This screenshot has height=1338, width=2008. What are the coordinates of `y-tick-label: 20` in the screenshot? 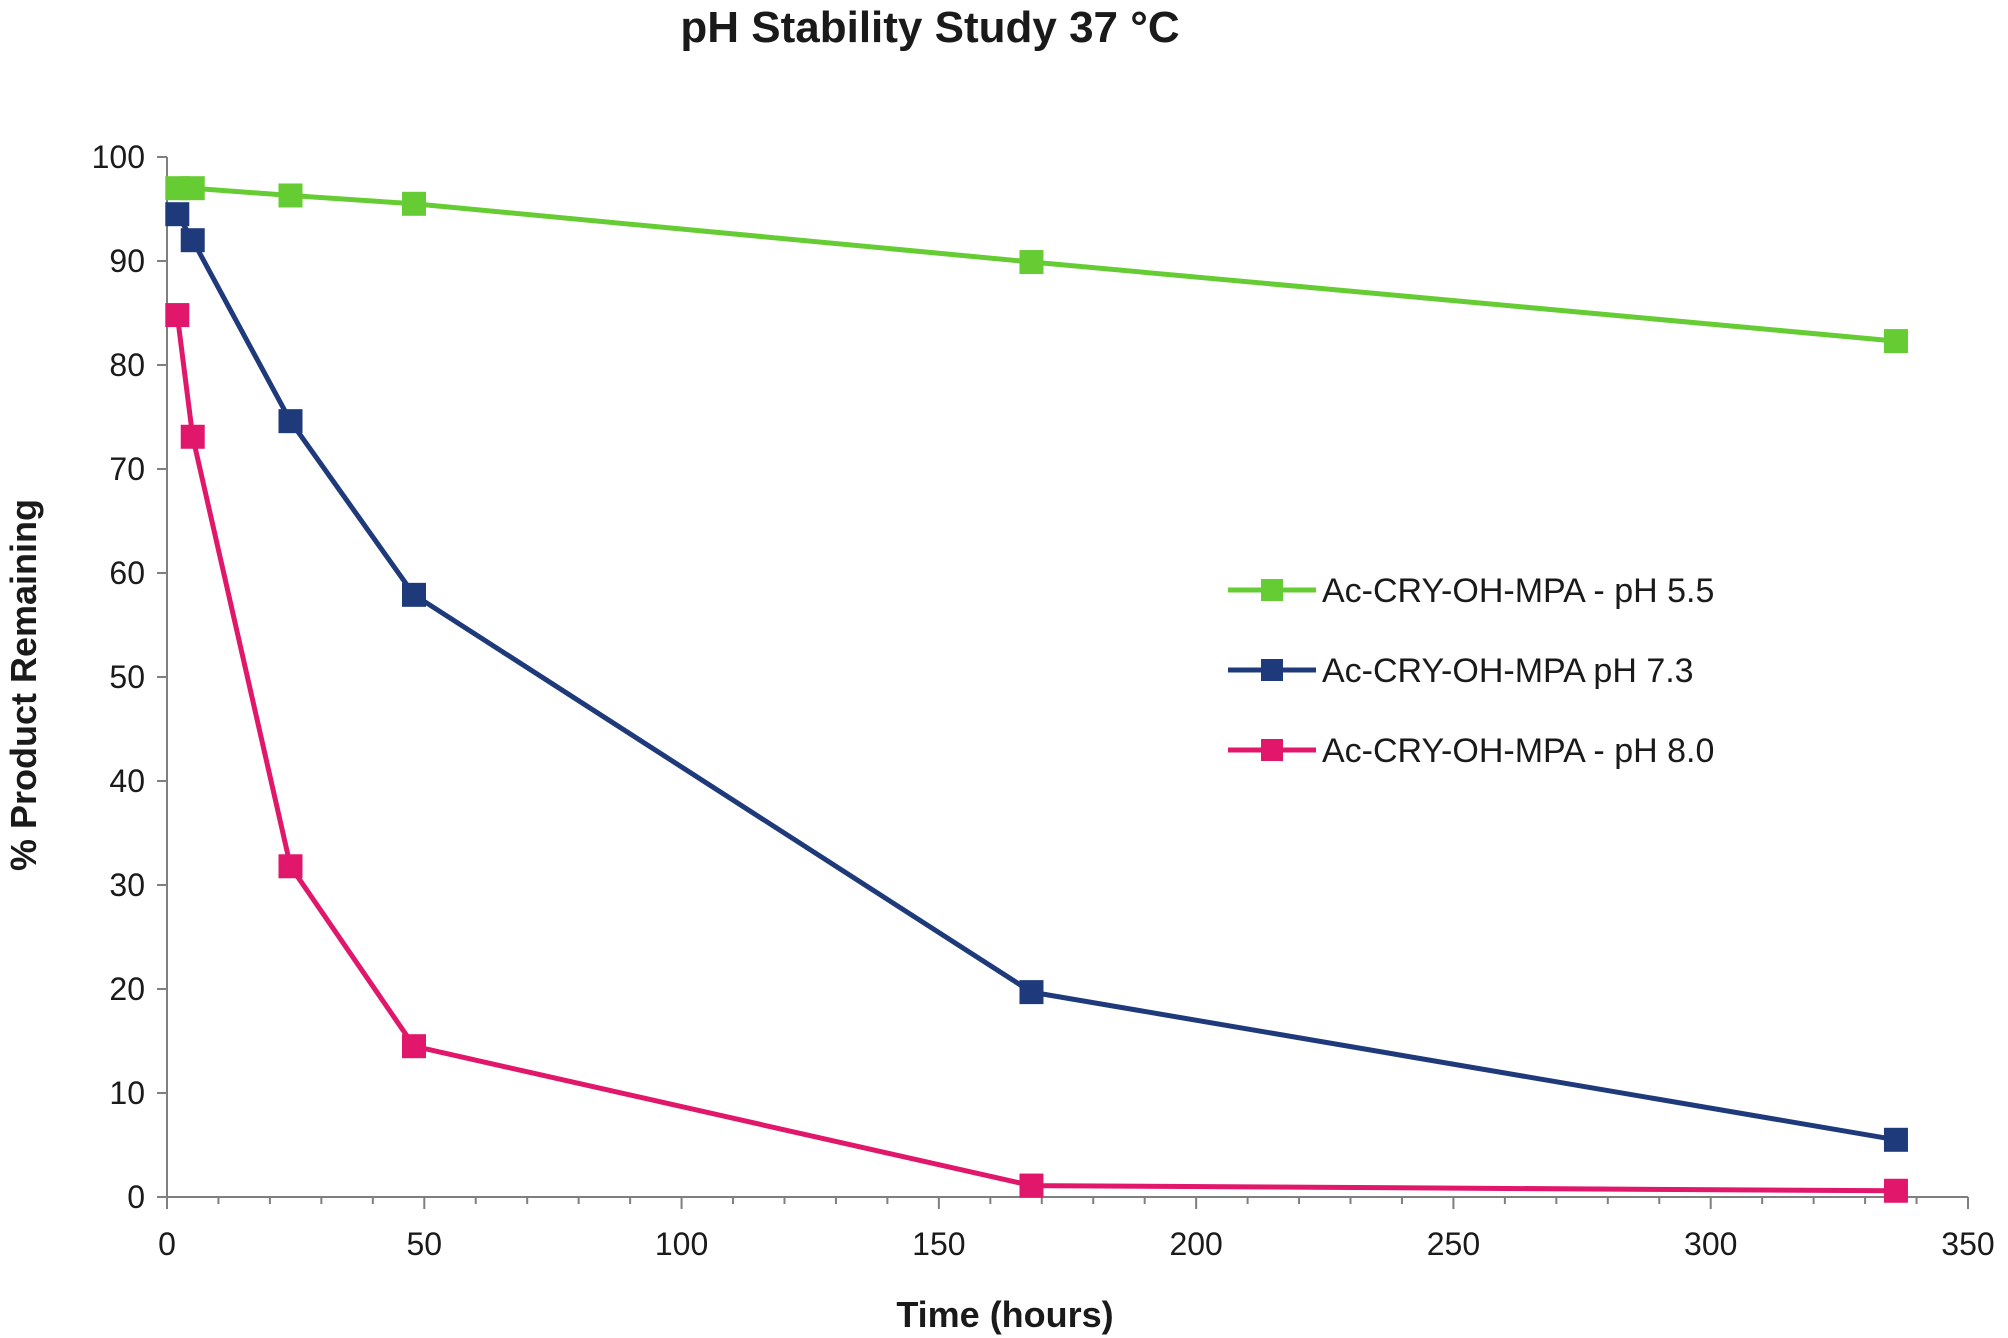 It's located at (127, 989).